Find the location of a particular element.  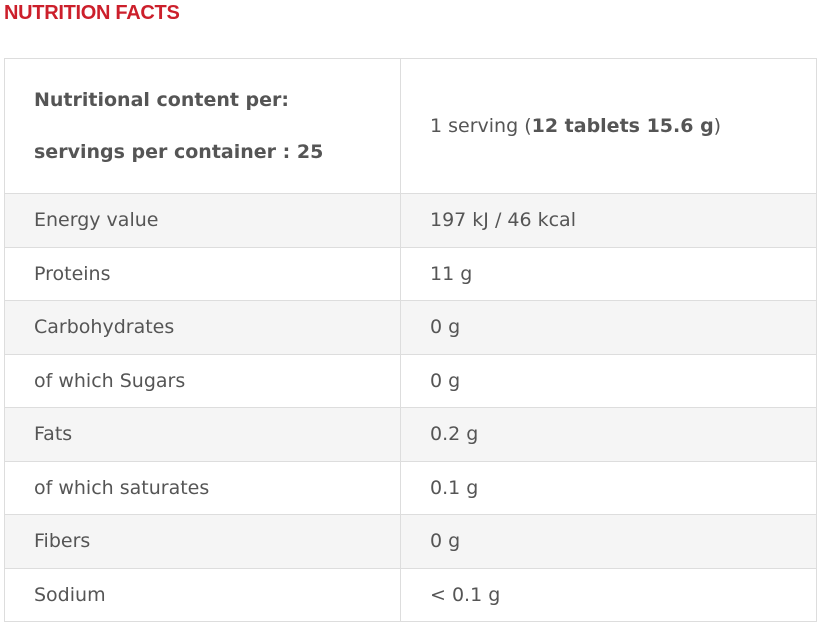

table-row: Carbohydrates 0 g is located at coordinates (410, 327).